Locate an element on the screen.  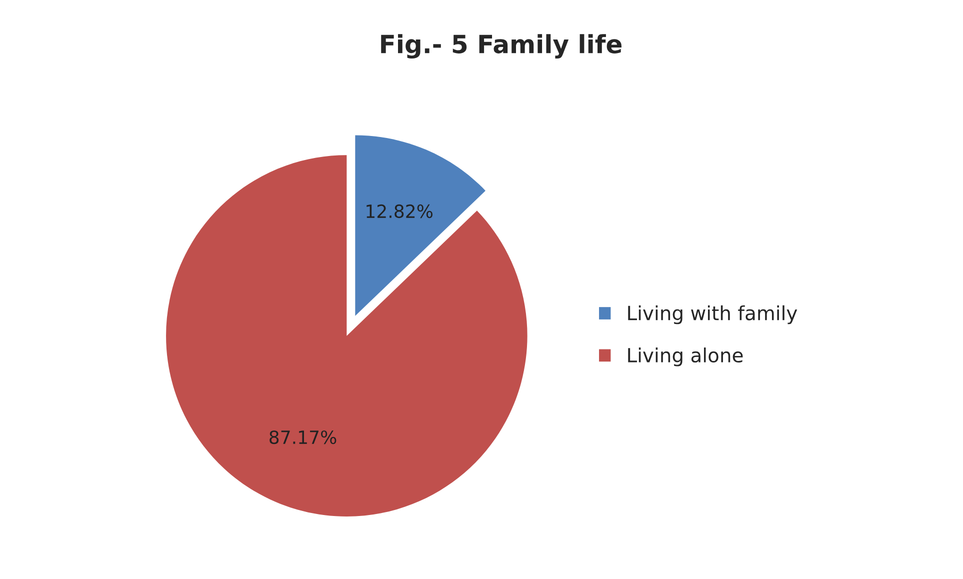
legend-label: Living alone is located at coordinates (685, 356).